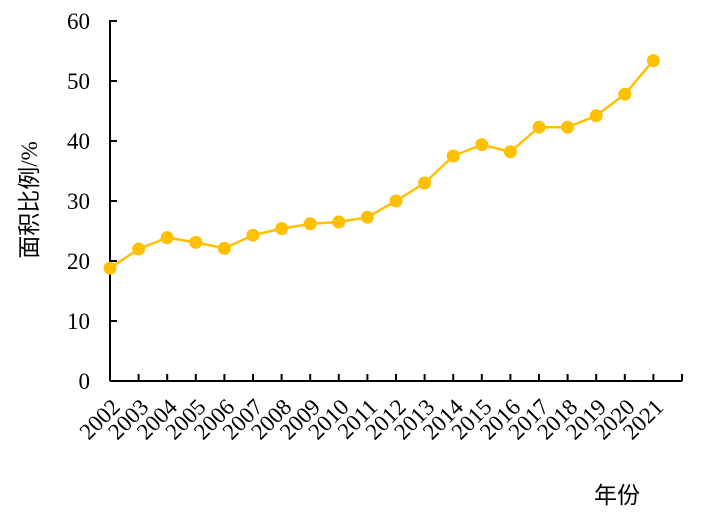  I want to click on y-tick-label: 50, so click(78, 81).